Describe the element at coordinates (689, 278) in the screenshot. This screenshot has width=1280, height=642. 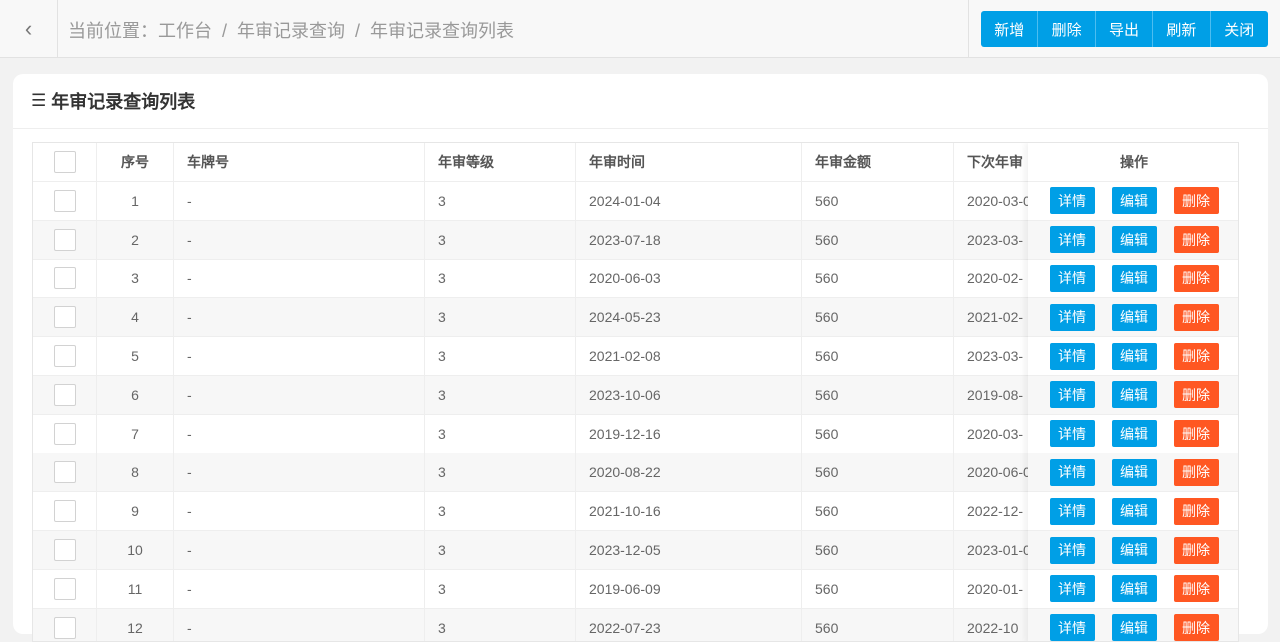
I see `table-cell: 2020-06-03` at that location.